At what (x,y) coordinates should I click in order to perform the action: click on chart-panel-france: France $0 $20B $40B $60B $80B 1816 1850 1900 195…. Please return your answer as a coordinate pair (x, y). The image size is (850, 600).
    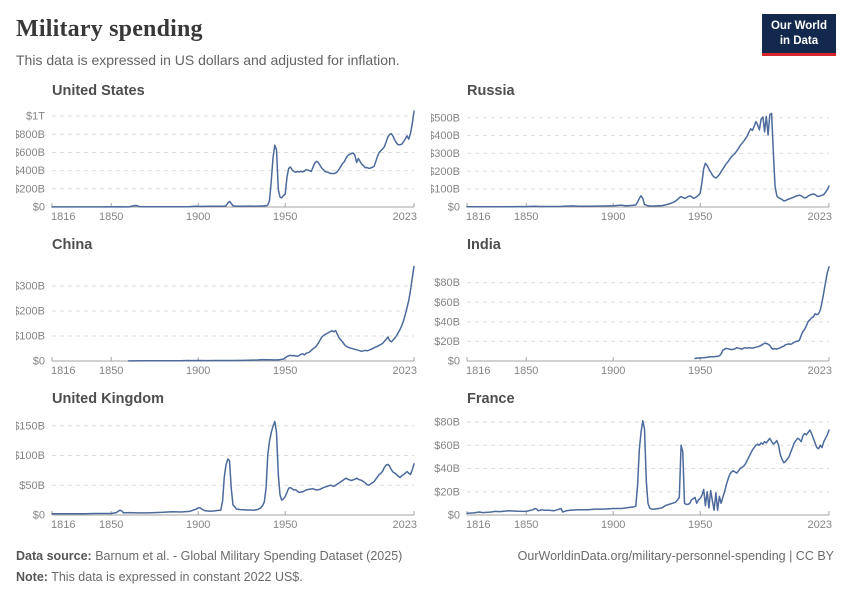
    Looking at the image, I should click on (632, 461).